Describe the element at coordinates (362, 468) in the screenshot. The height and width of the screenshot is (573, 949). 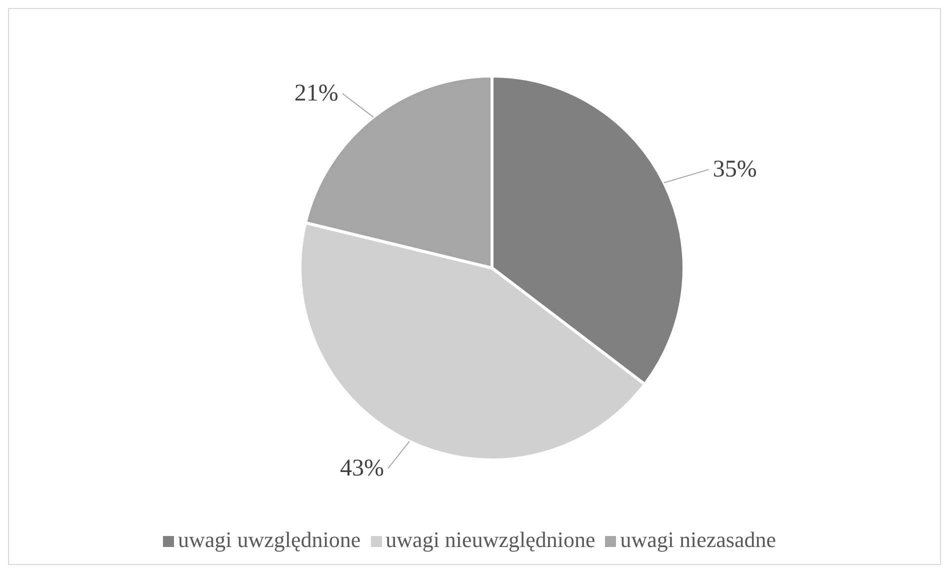
I see `data-label: 43%` at that location.